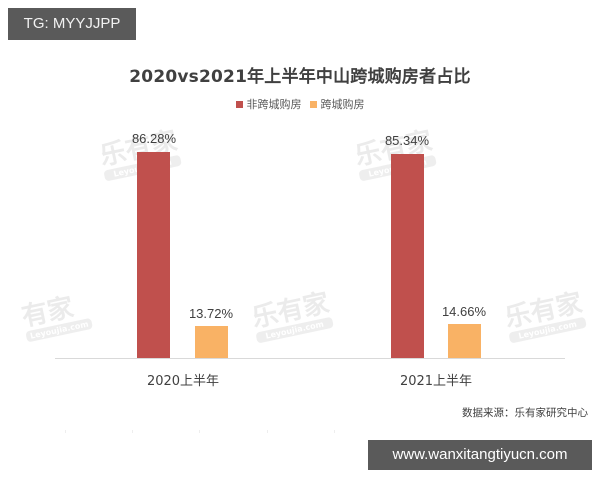 This screenshot has width=600, height=480. What do you see at coordinates (464, 341) in the screenshot?
I see `bar-2021-cross-city` at bounding box center [464, 341].